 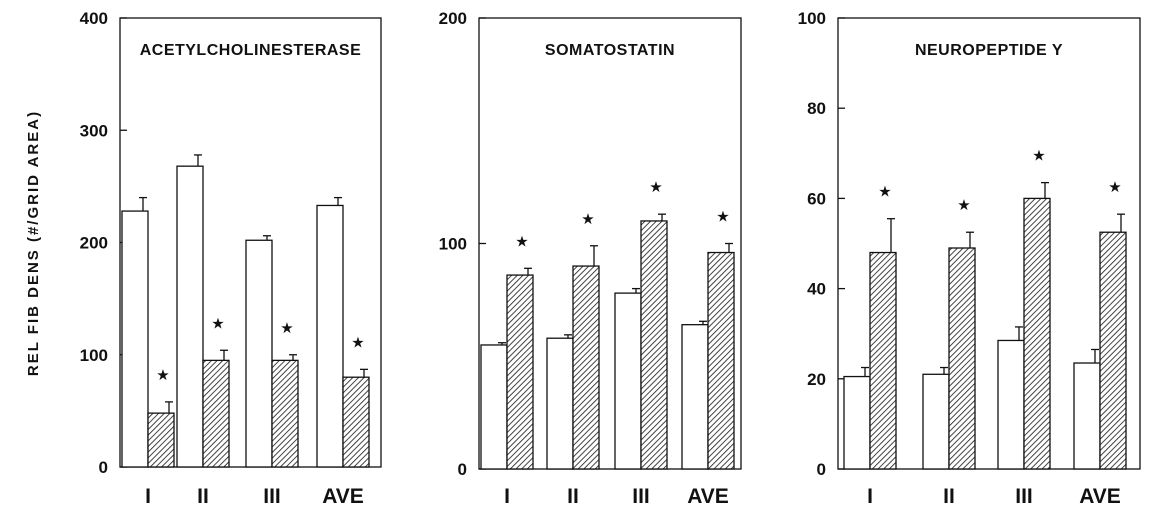 I want to click on y-axis-label: REL FIB DENS (#/GRID AREA), so click(x=33, y=243).